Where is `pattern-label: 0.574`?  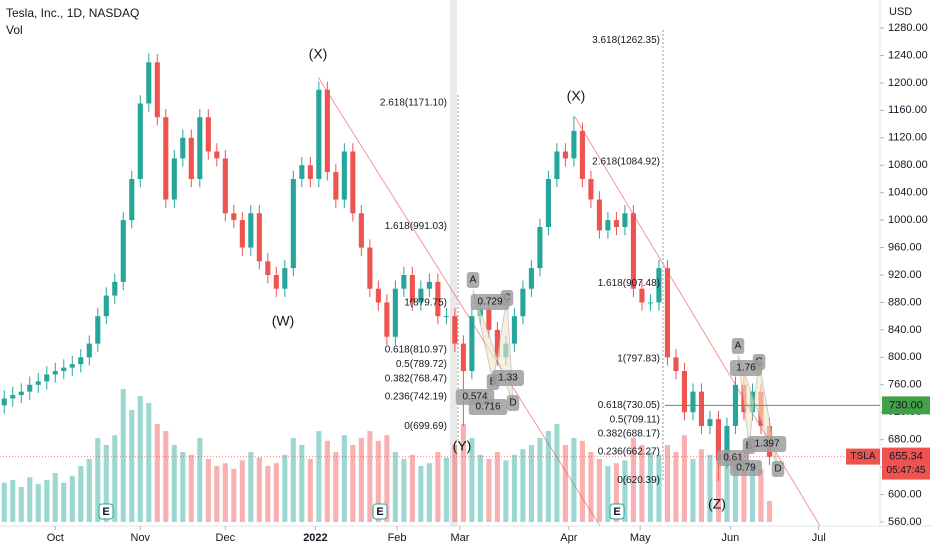
pattern-label: 0.574 is located at coordinates (474, 397).